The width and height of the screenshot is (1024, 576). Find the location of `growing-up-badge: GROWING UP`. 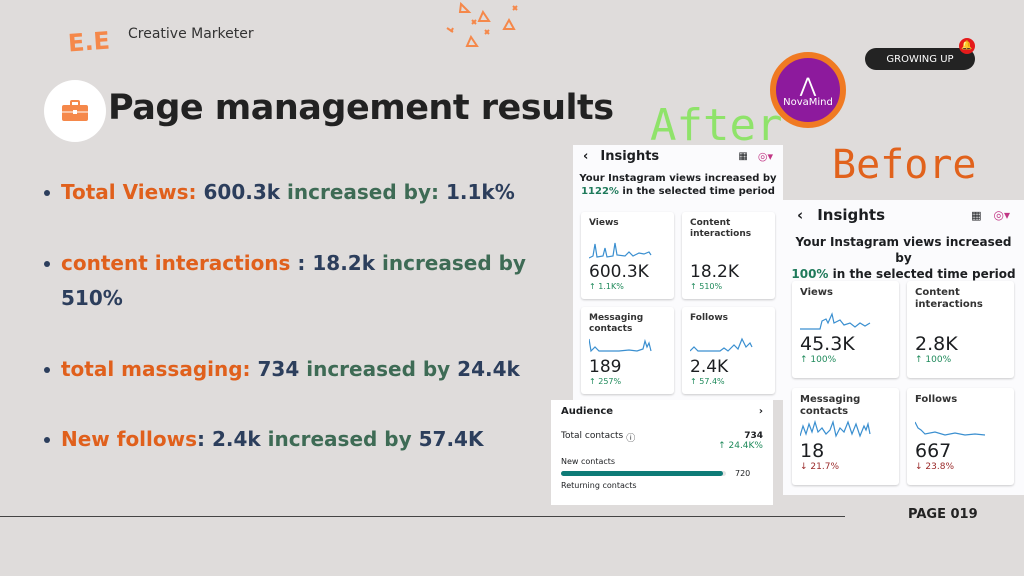

growing-up-badge: GROWING UP is located at coordinates (920, 59).